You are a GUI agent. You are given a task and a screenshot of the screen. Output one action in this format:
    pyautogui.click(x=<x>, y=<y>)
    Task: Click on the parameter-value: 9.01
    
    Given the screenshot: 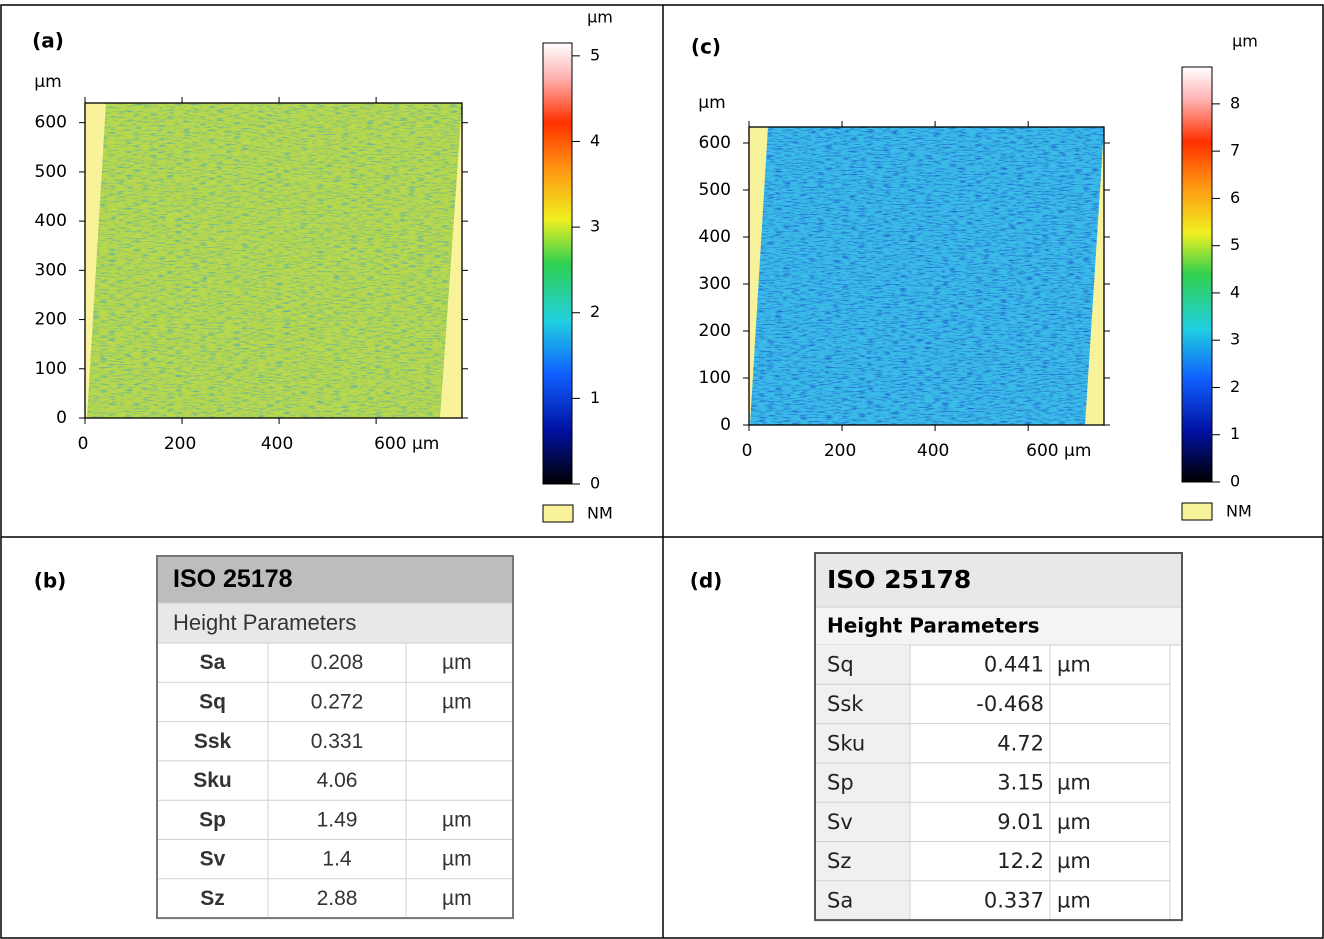 What is the action you would take?
    pyautogui.click(x=1020, y=822)
    